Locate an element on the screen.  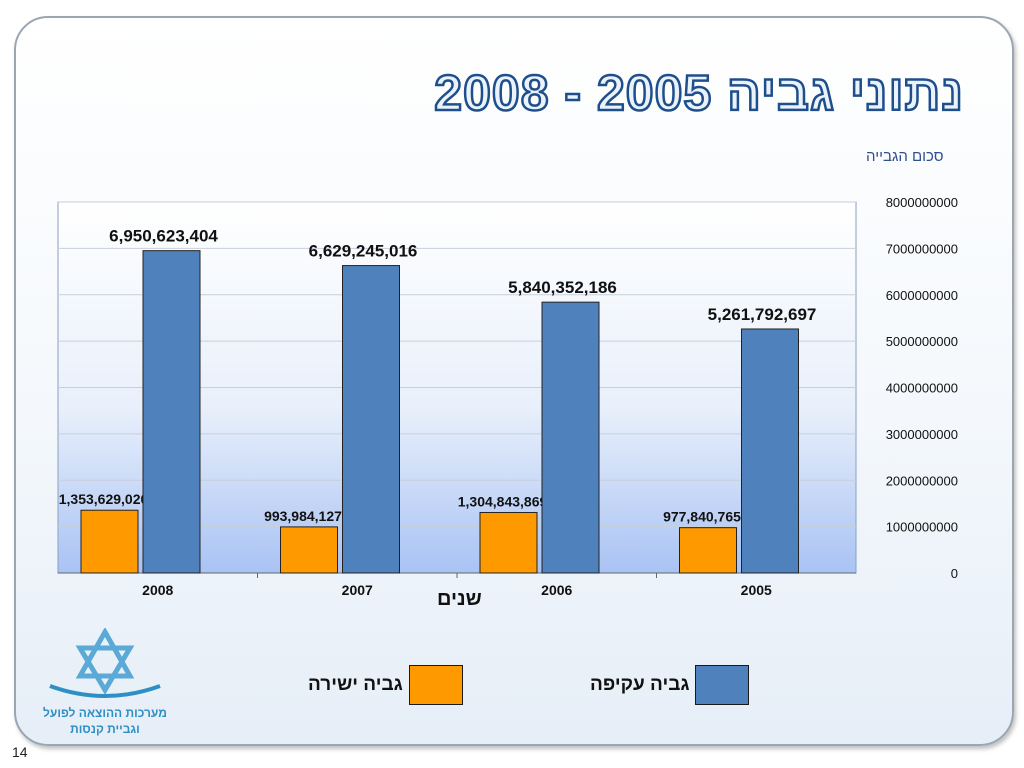
y-tick-label: 4000000000 is located at coordinates (922, 388).